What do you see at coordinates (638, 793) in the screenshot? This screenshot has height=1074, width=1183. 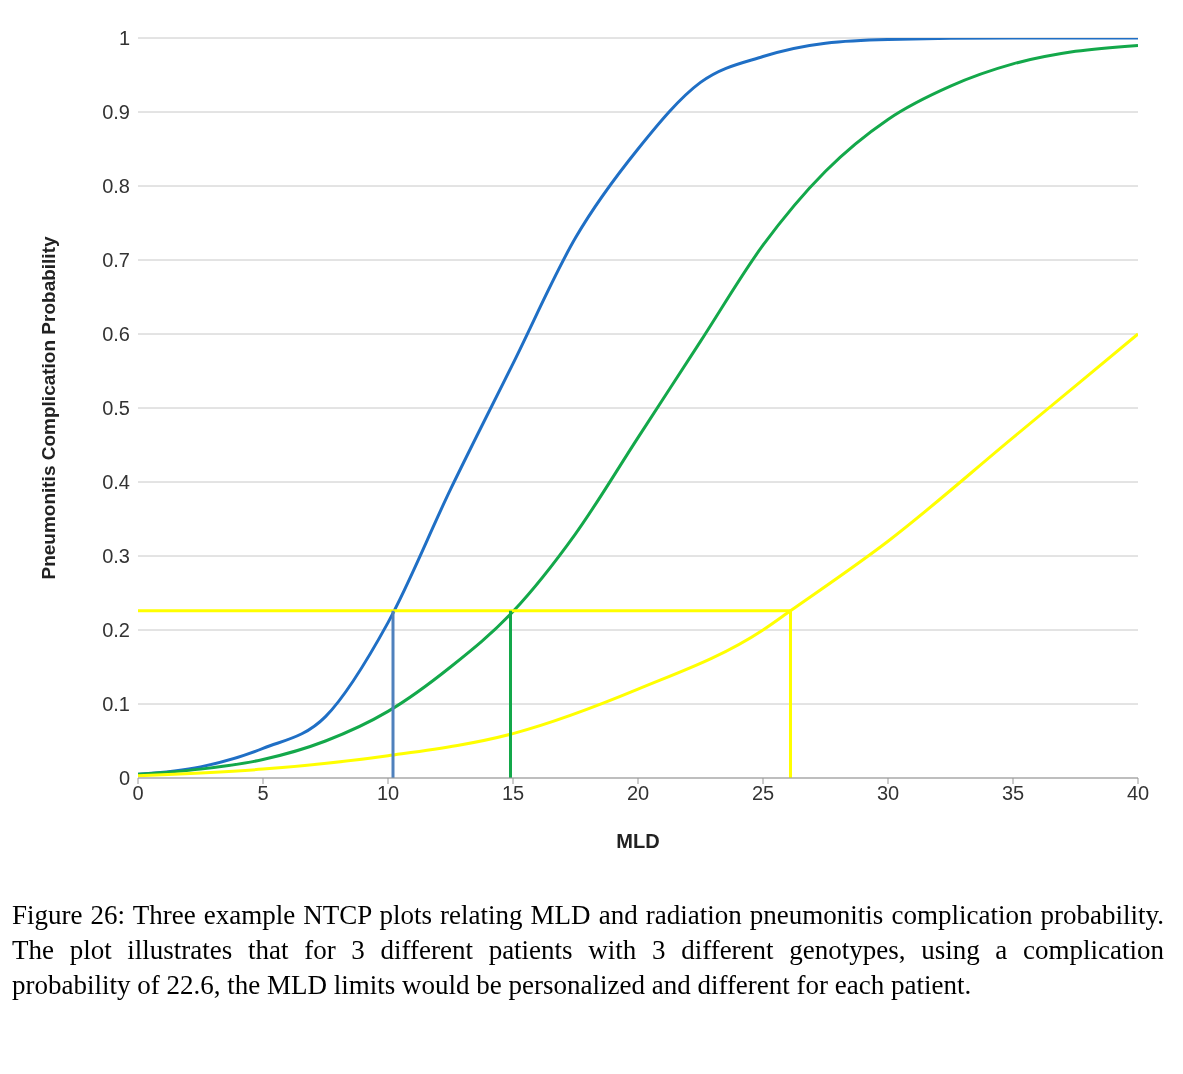 I see `x-tick-label: 20` at bounding box center [638, 793].